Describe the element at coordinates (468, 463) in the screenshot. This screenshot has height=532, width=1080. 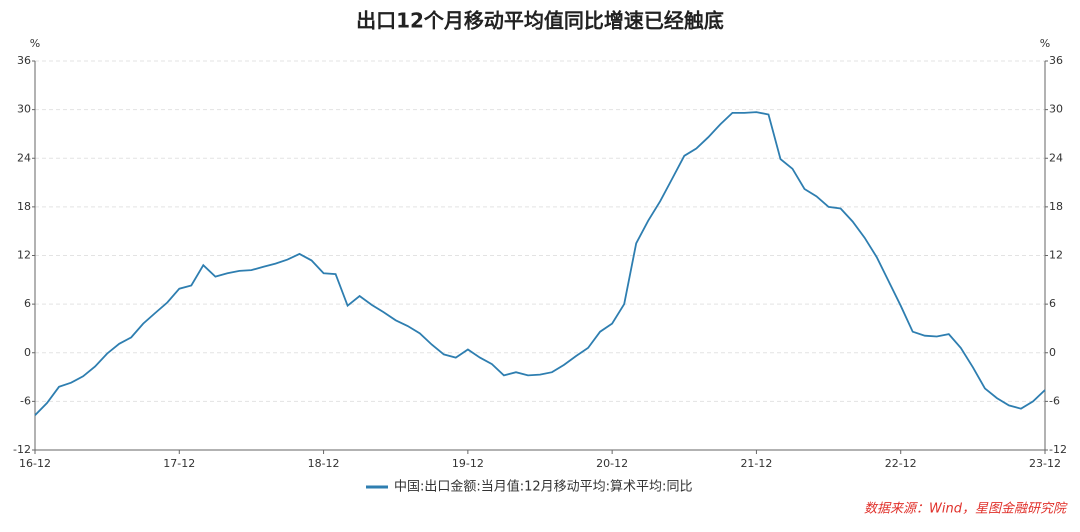
I see `x-tick-label: 19-12` at that location.